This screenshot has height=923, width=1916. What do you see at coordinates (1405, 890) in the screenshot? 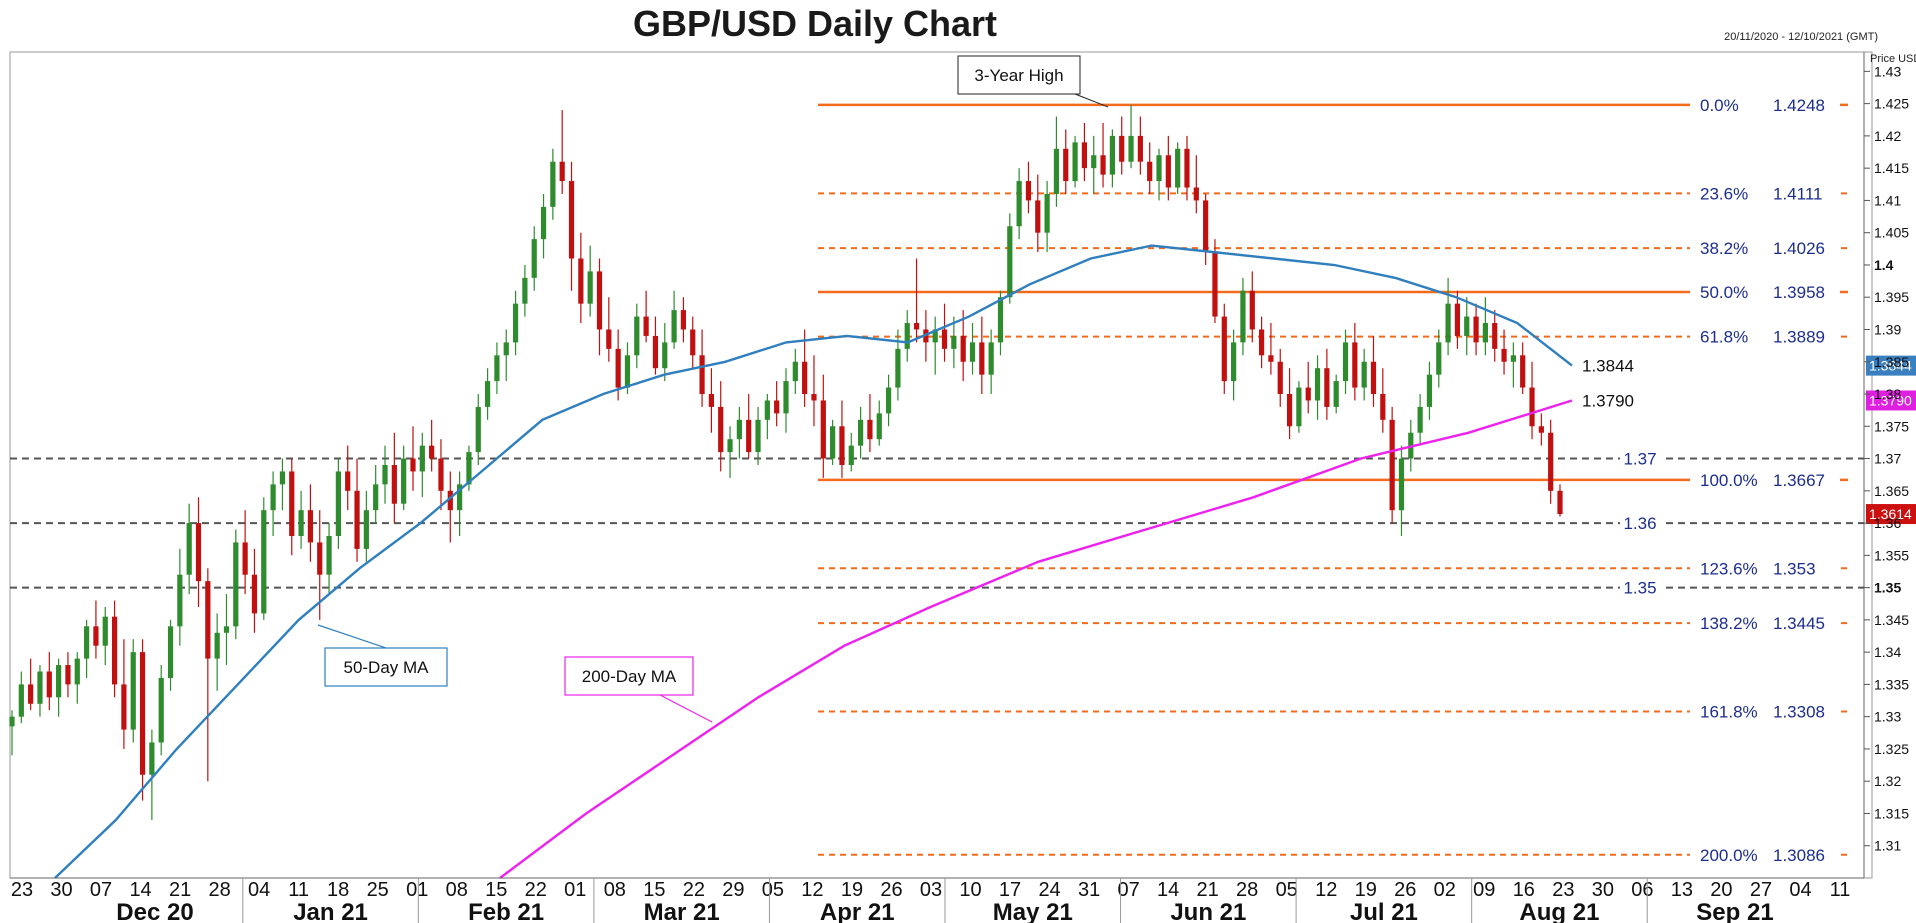
I see `x-day-label: 26` at bounding box center [1405, 890].